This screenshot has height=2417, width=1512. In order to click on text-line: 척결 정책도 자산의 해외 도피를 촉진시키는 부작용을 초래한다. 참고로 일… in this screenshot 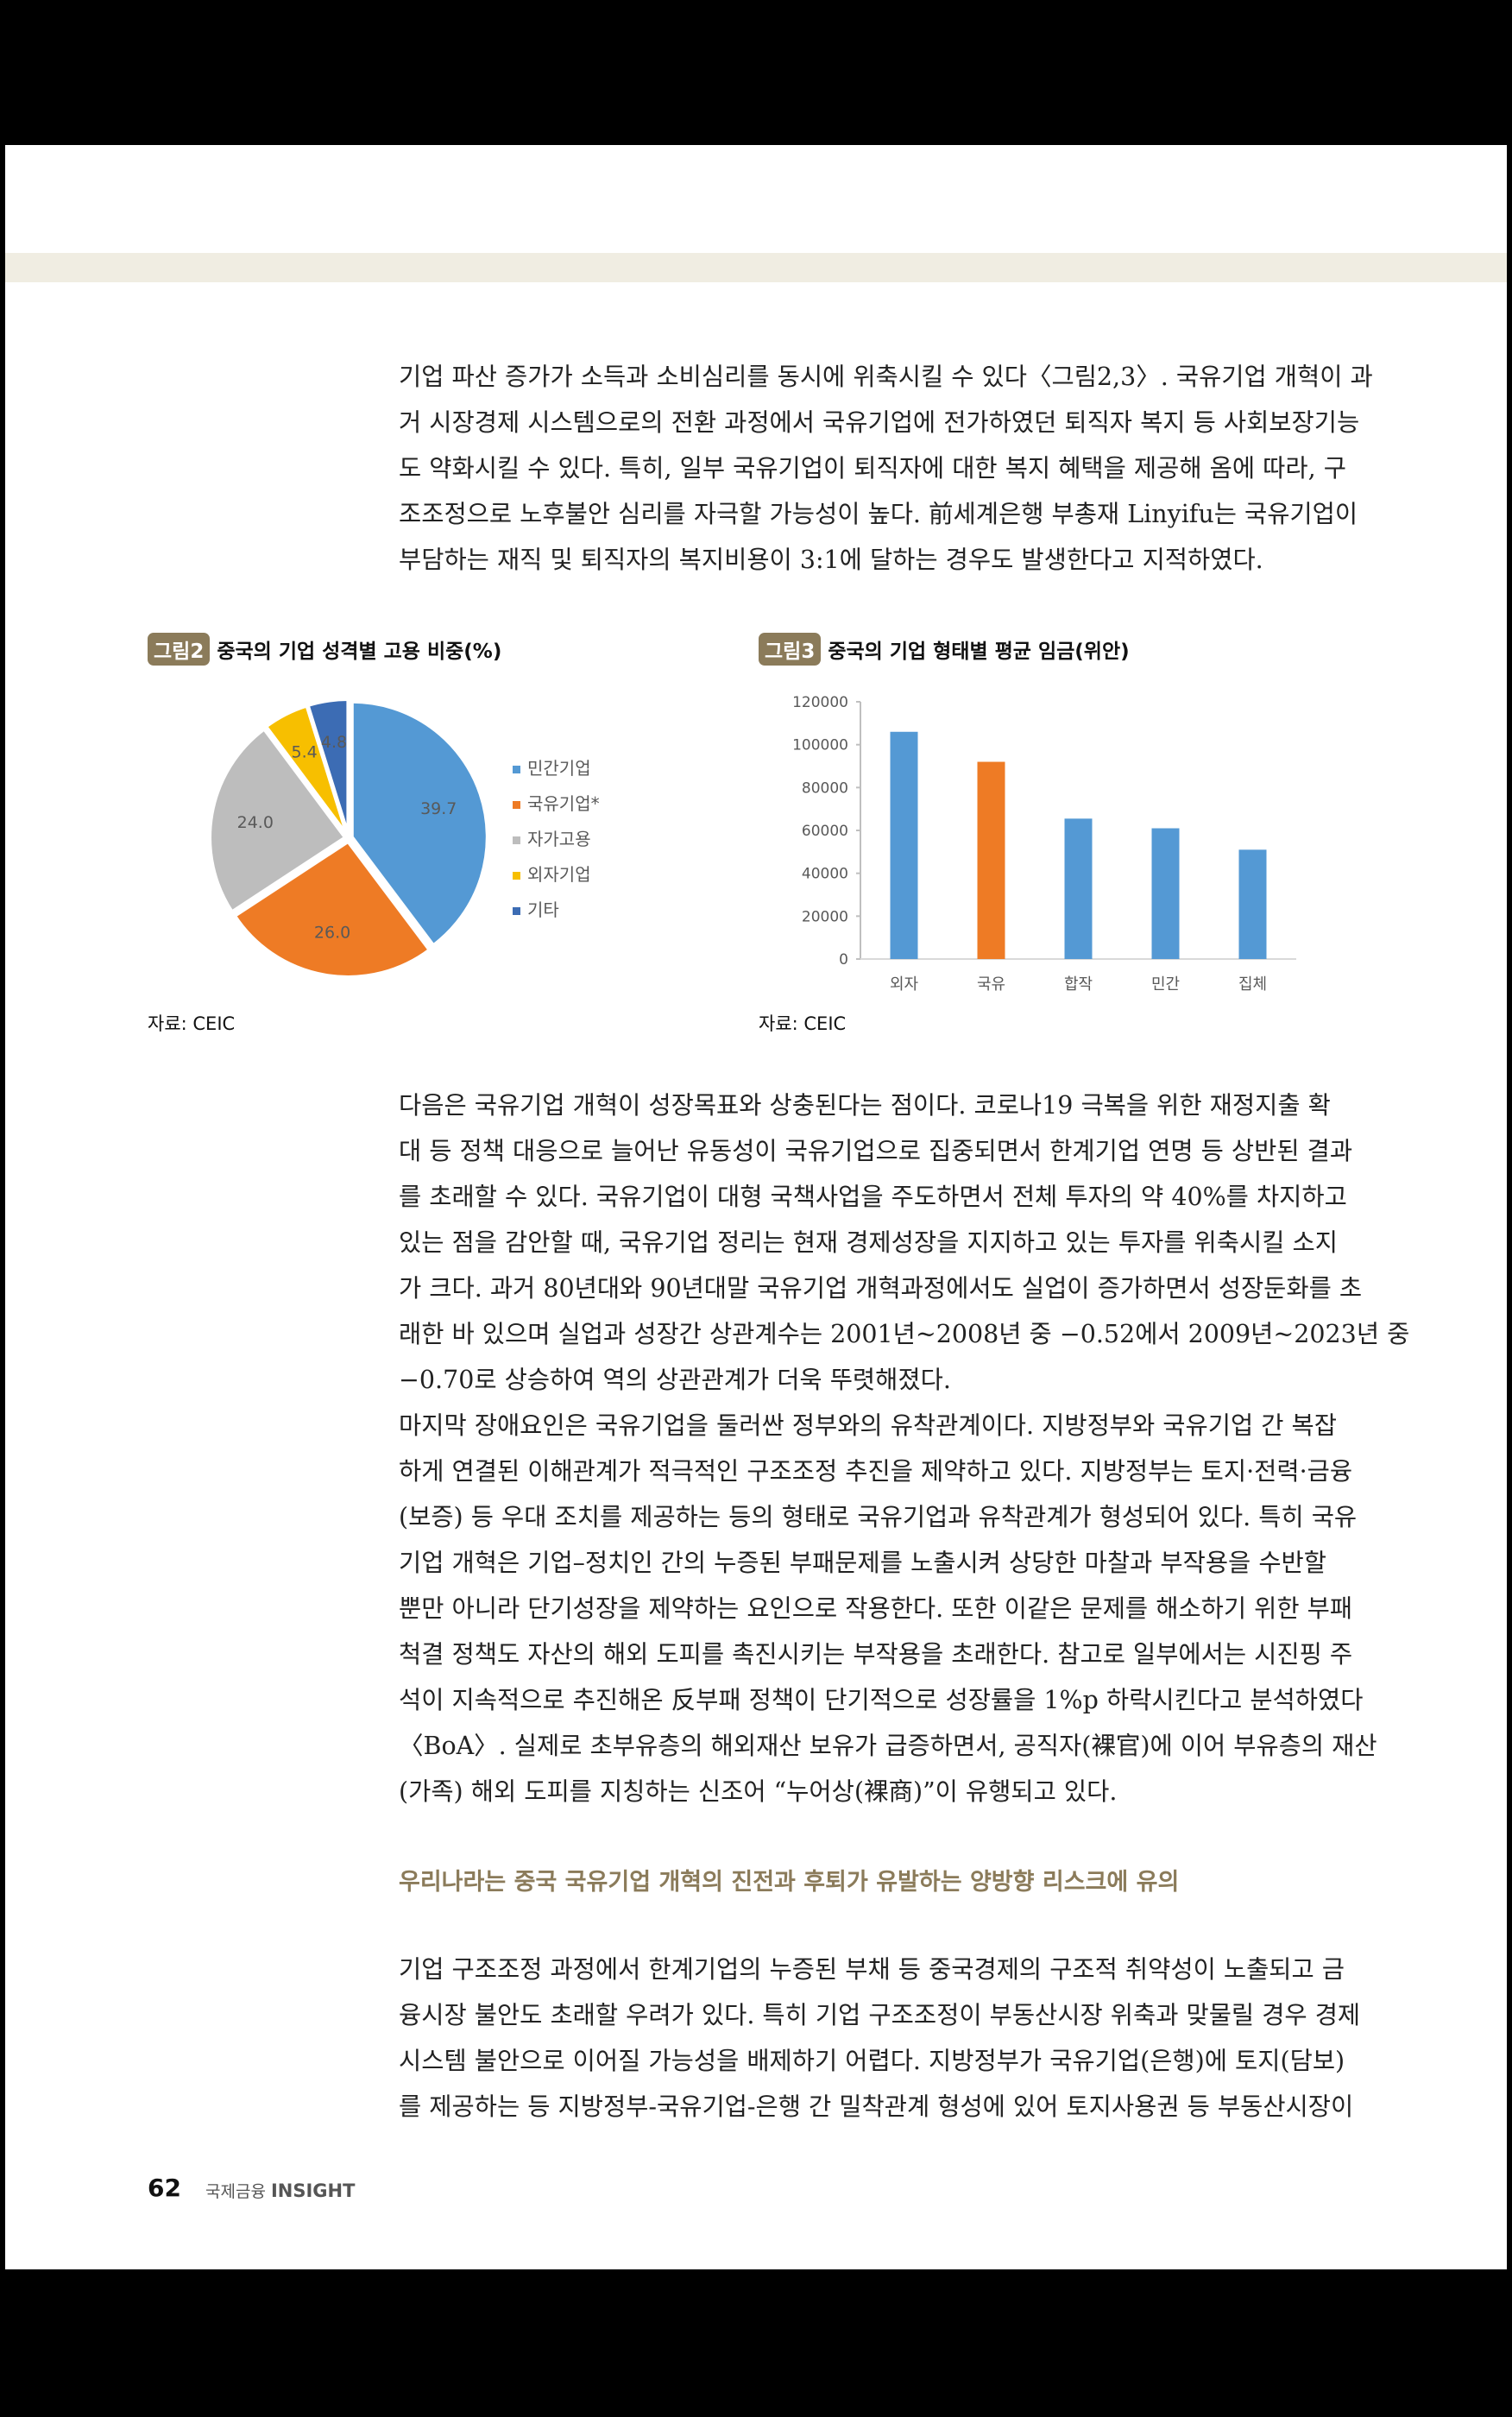, I will do `click(876, 1654)`.